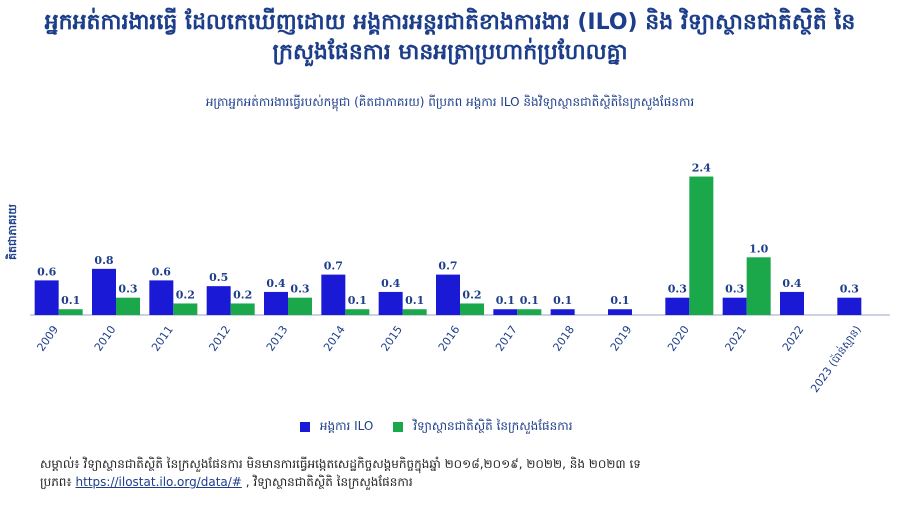 This screenshot has height=505, width=899. I want to click on legend-label-nis: វិទ្យាស្ថានជាតិស្ថិតិ នៃក្រសួងផែនការ, so click(493, 426).